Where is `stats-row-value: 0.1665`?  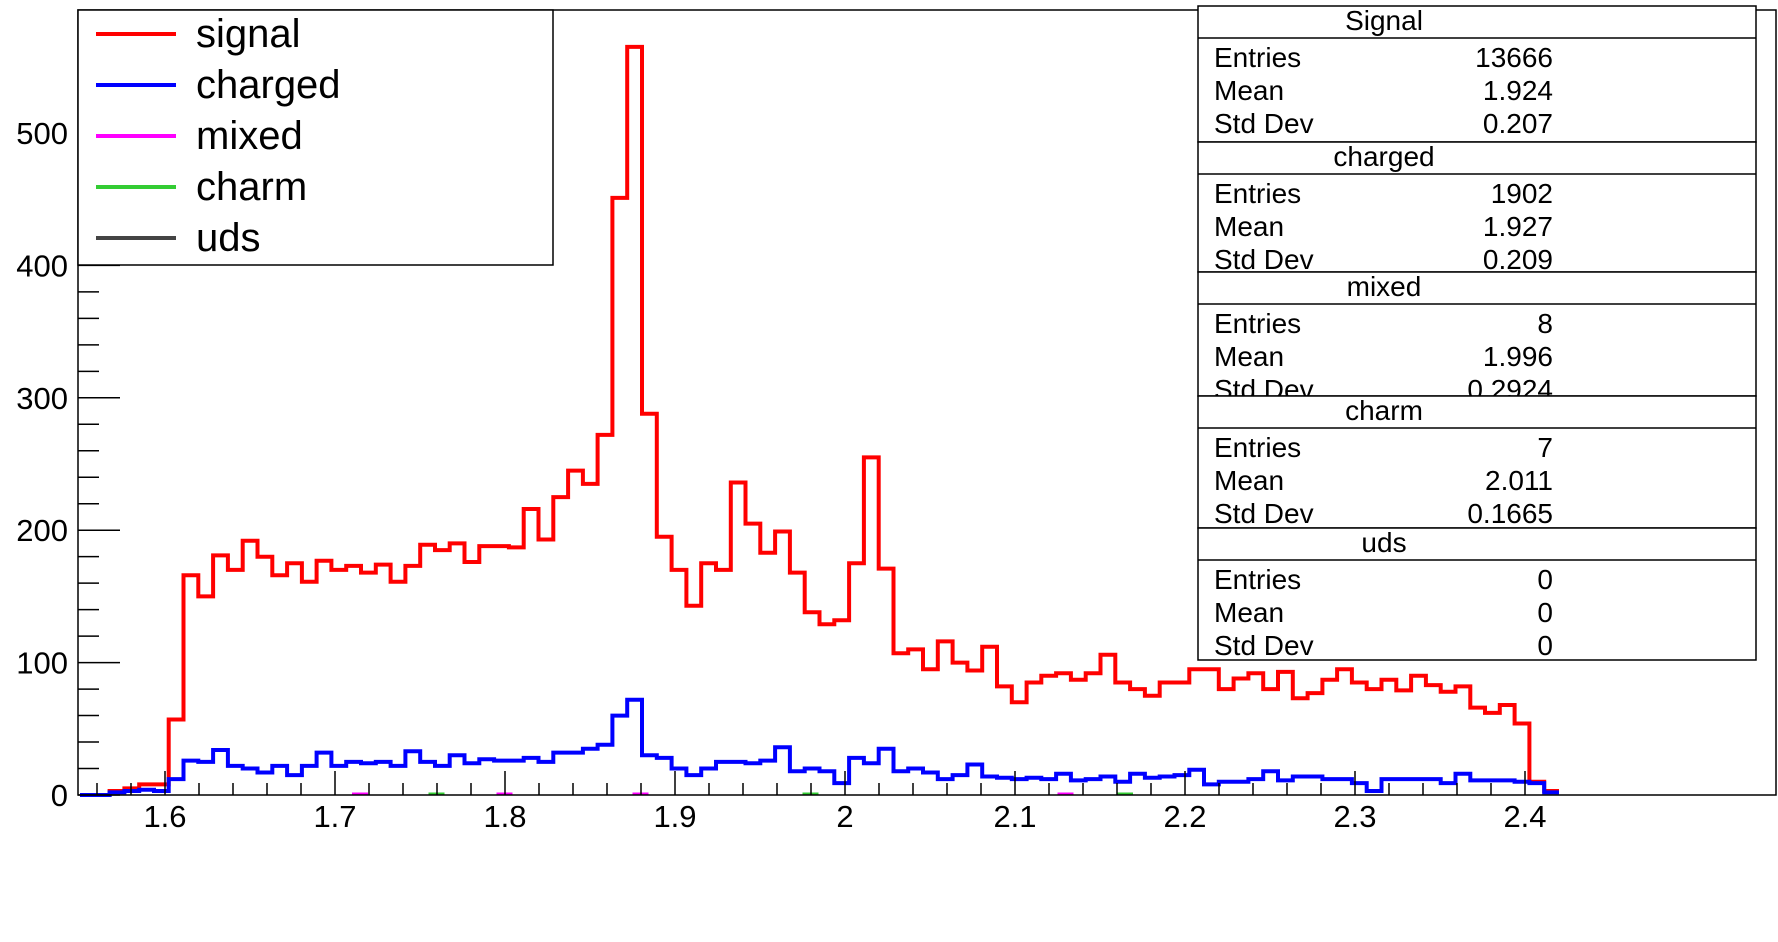 stats-row-value: 0.1665 is located at coordinates (1510, 513).